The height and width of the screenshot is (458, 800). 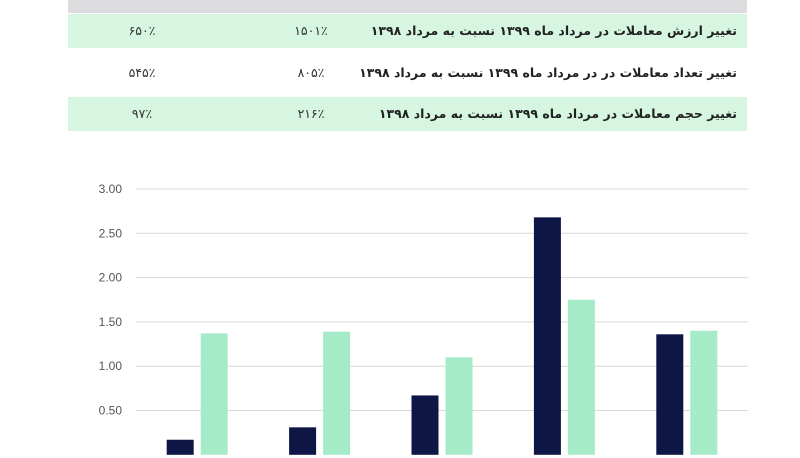 I want to click on bar-series1-cat5, so click(x=670, y=394).